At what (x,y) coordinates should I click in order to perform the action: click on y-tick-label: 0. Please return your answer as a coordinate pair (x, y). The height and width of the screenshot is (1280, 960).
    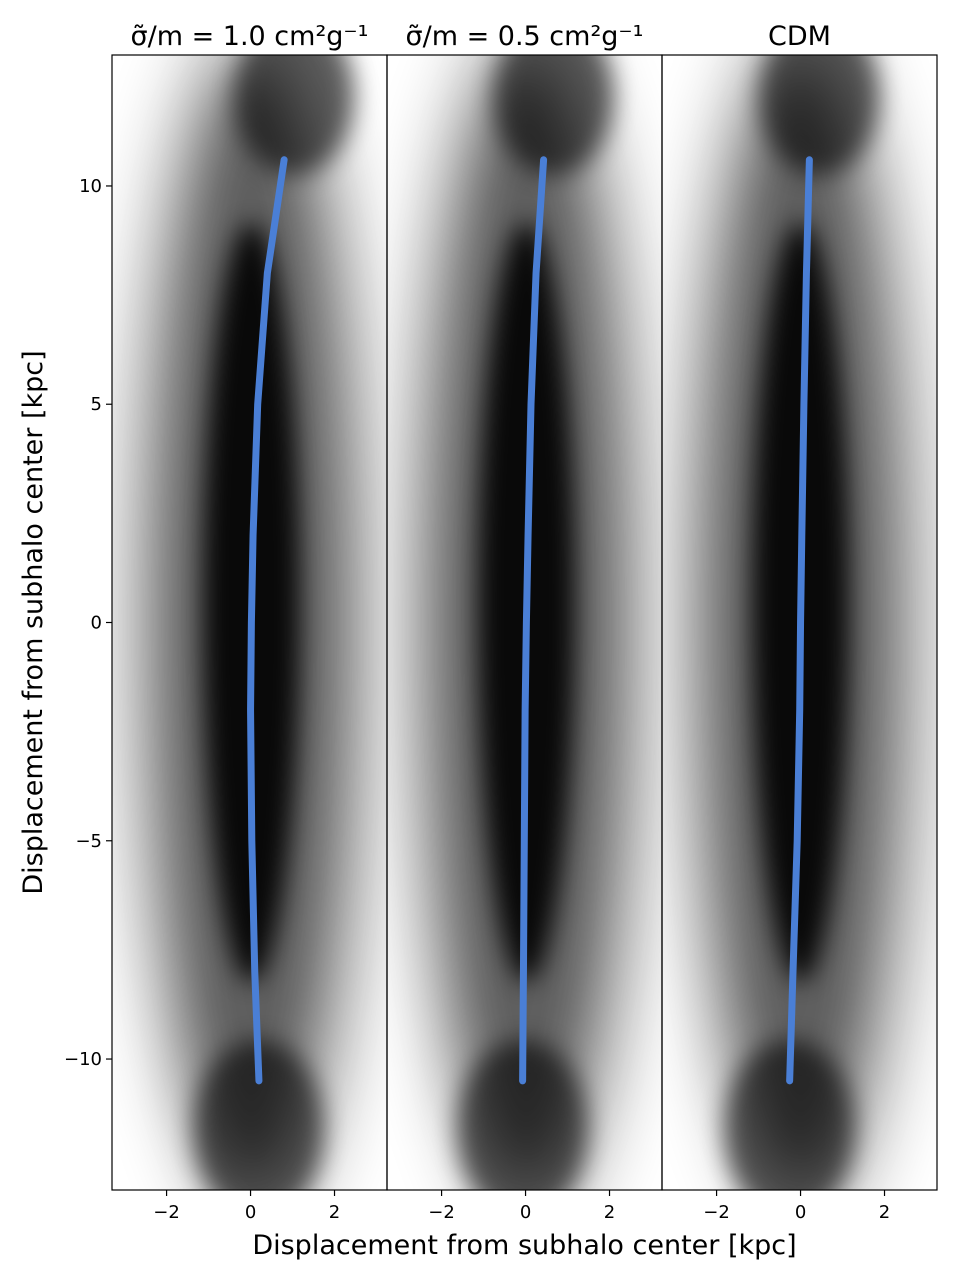
    Looking at the image, I should click on (96, 623).